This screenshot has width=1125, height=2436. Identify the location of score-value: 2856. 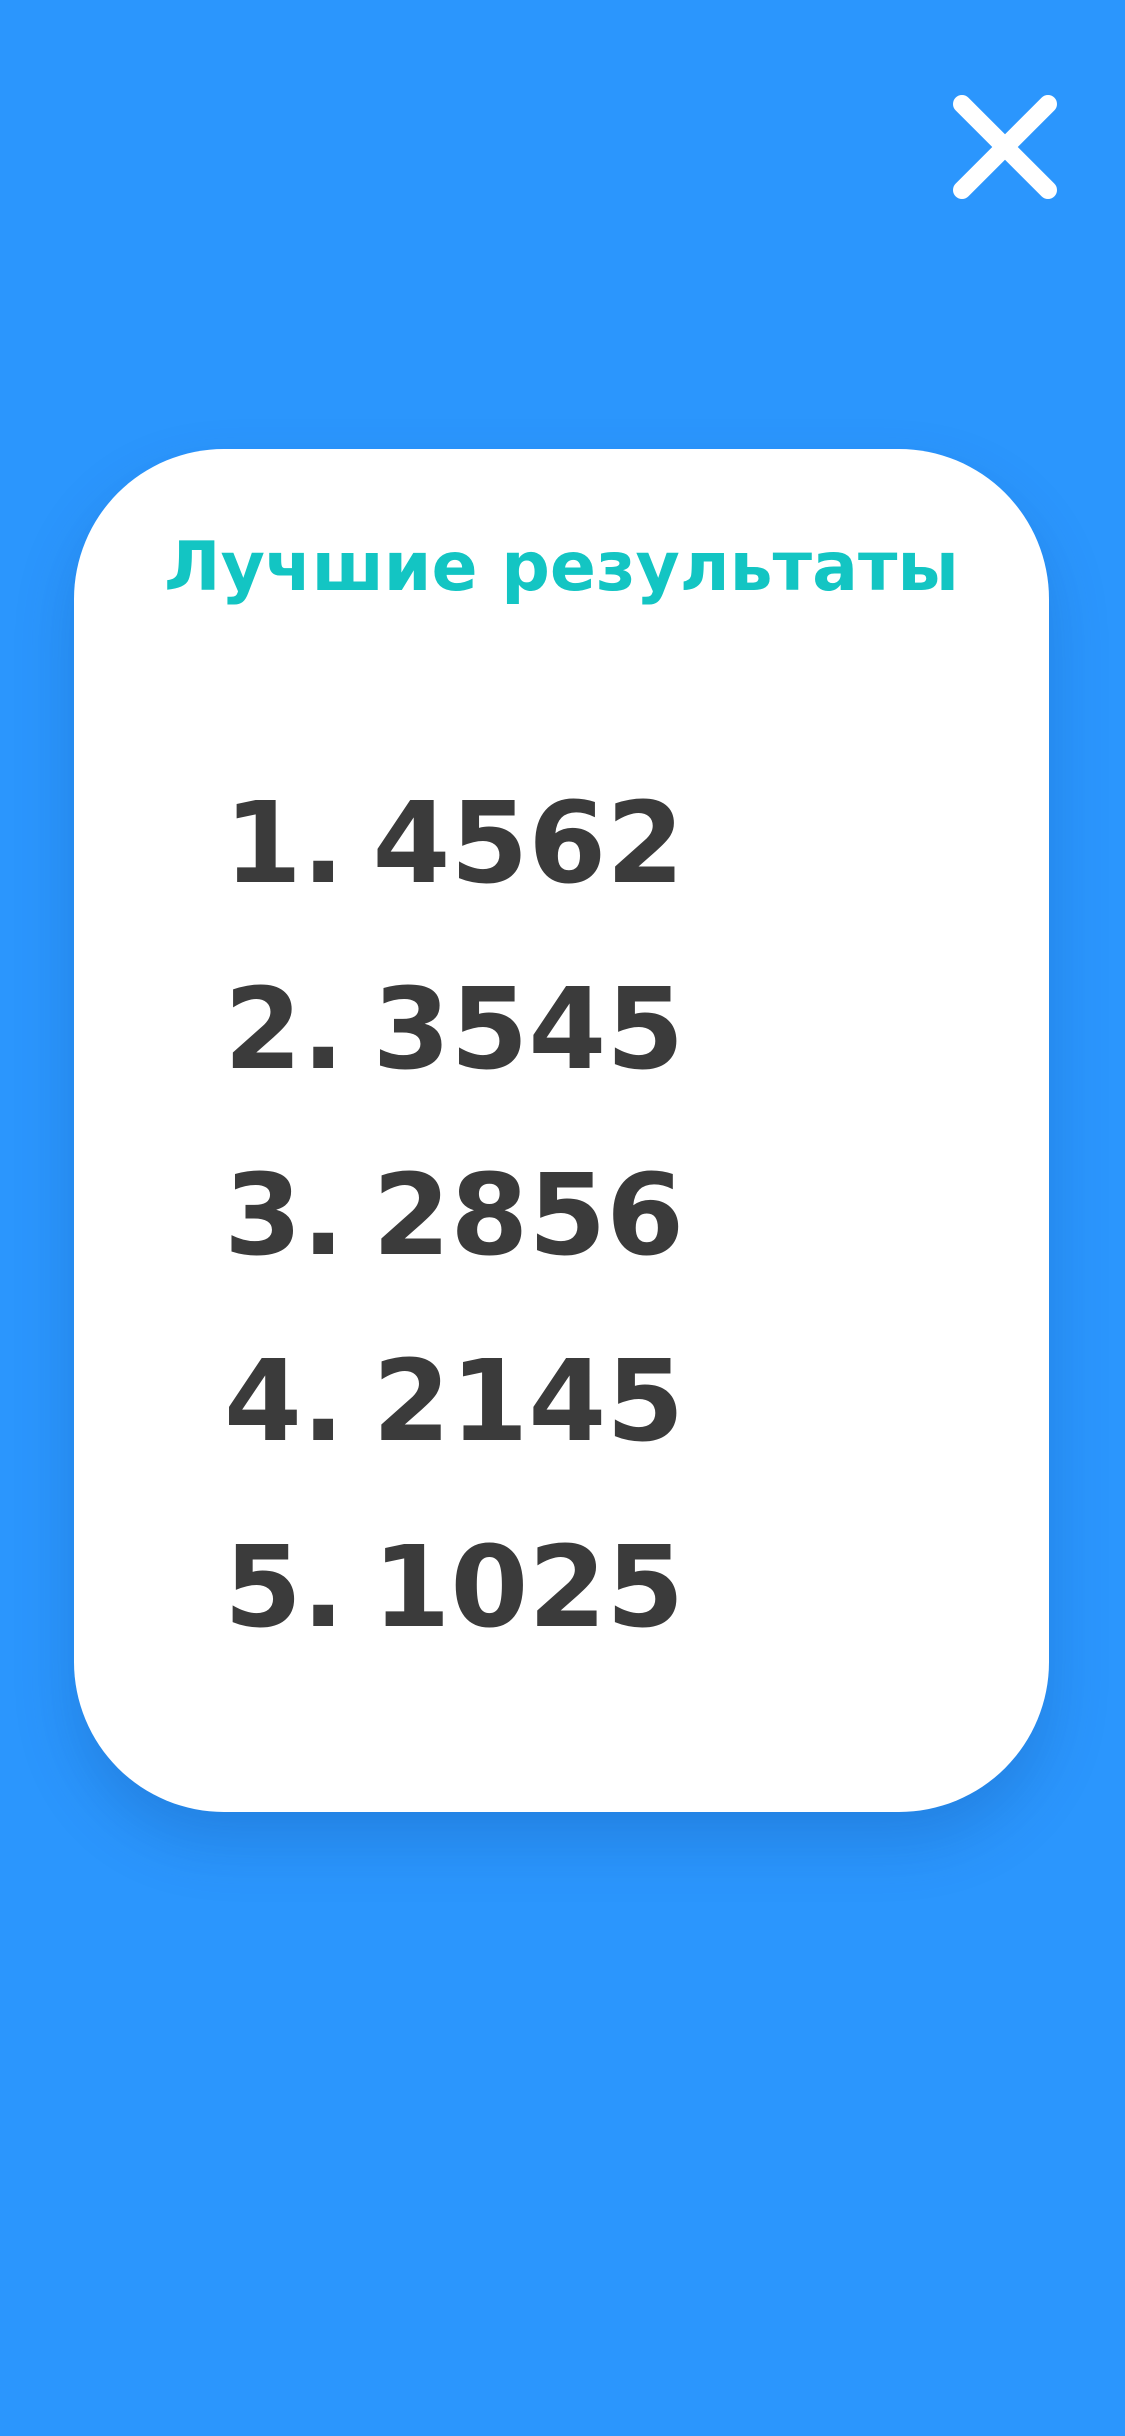
(528, 1216).